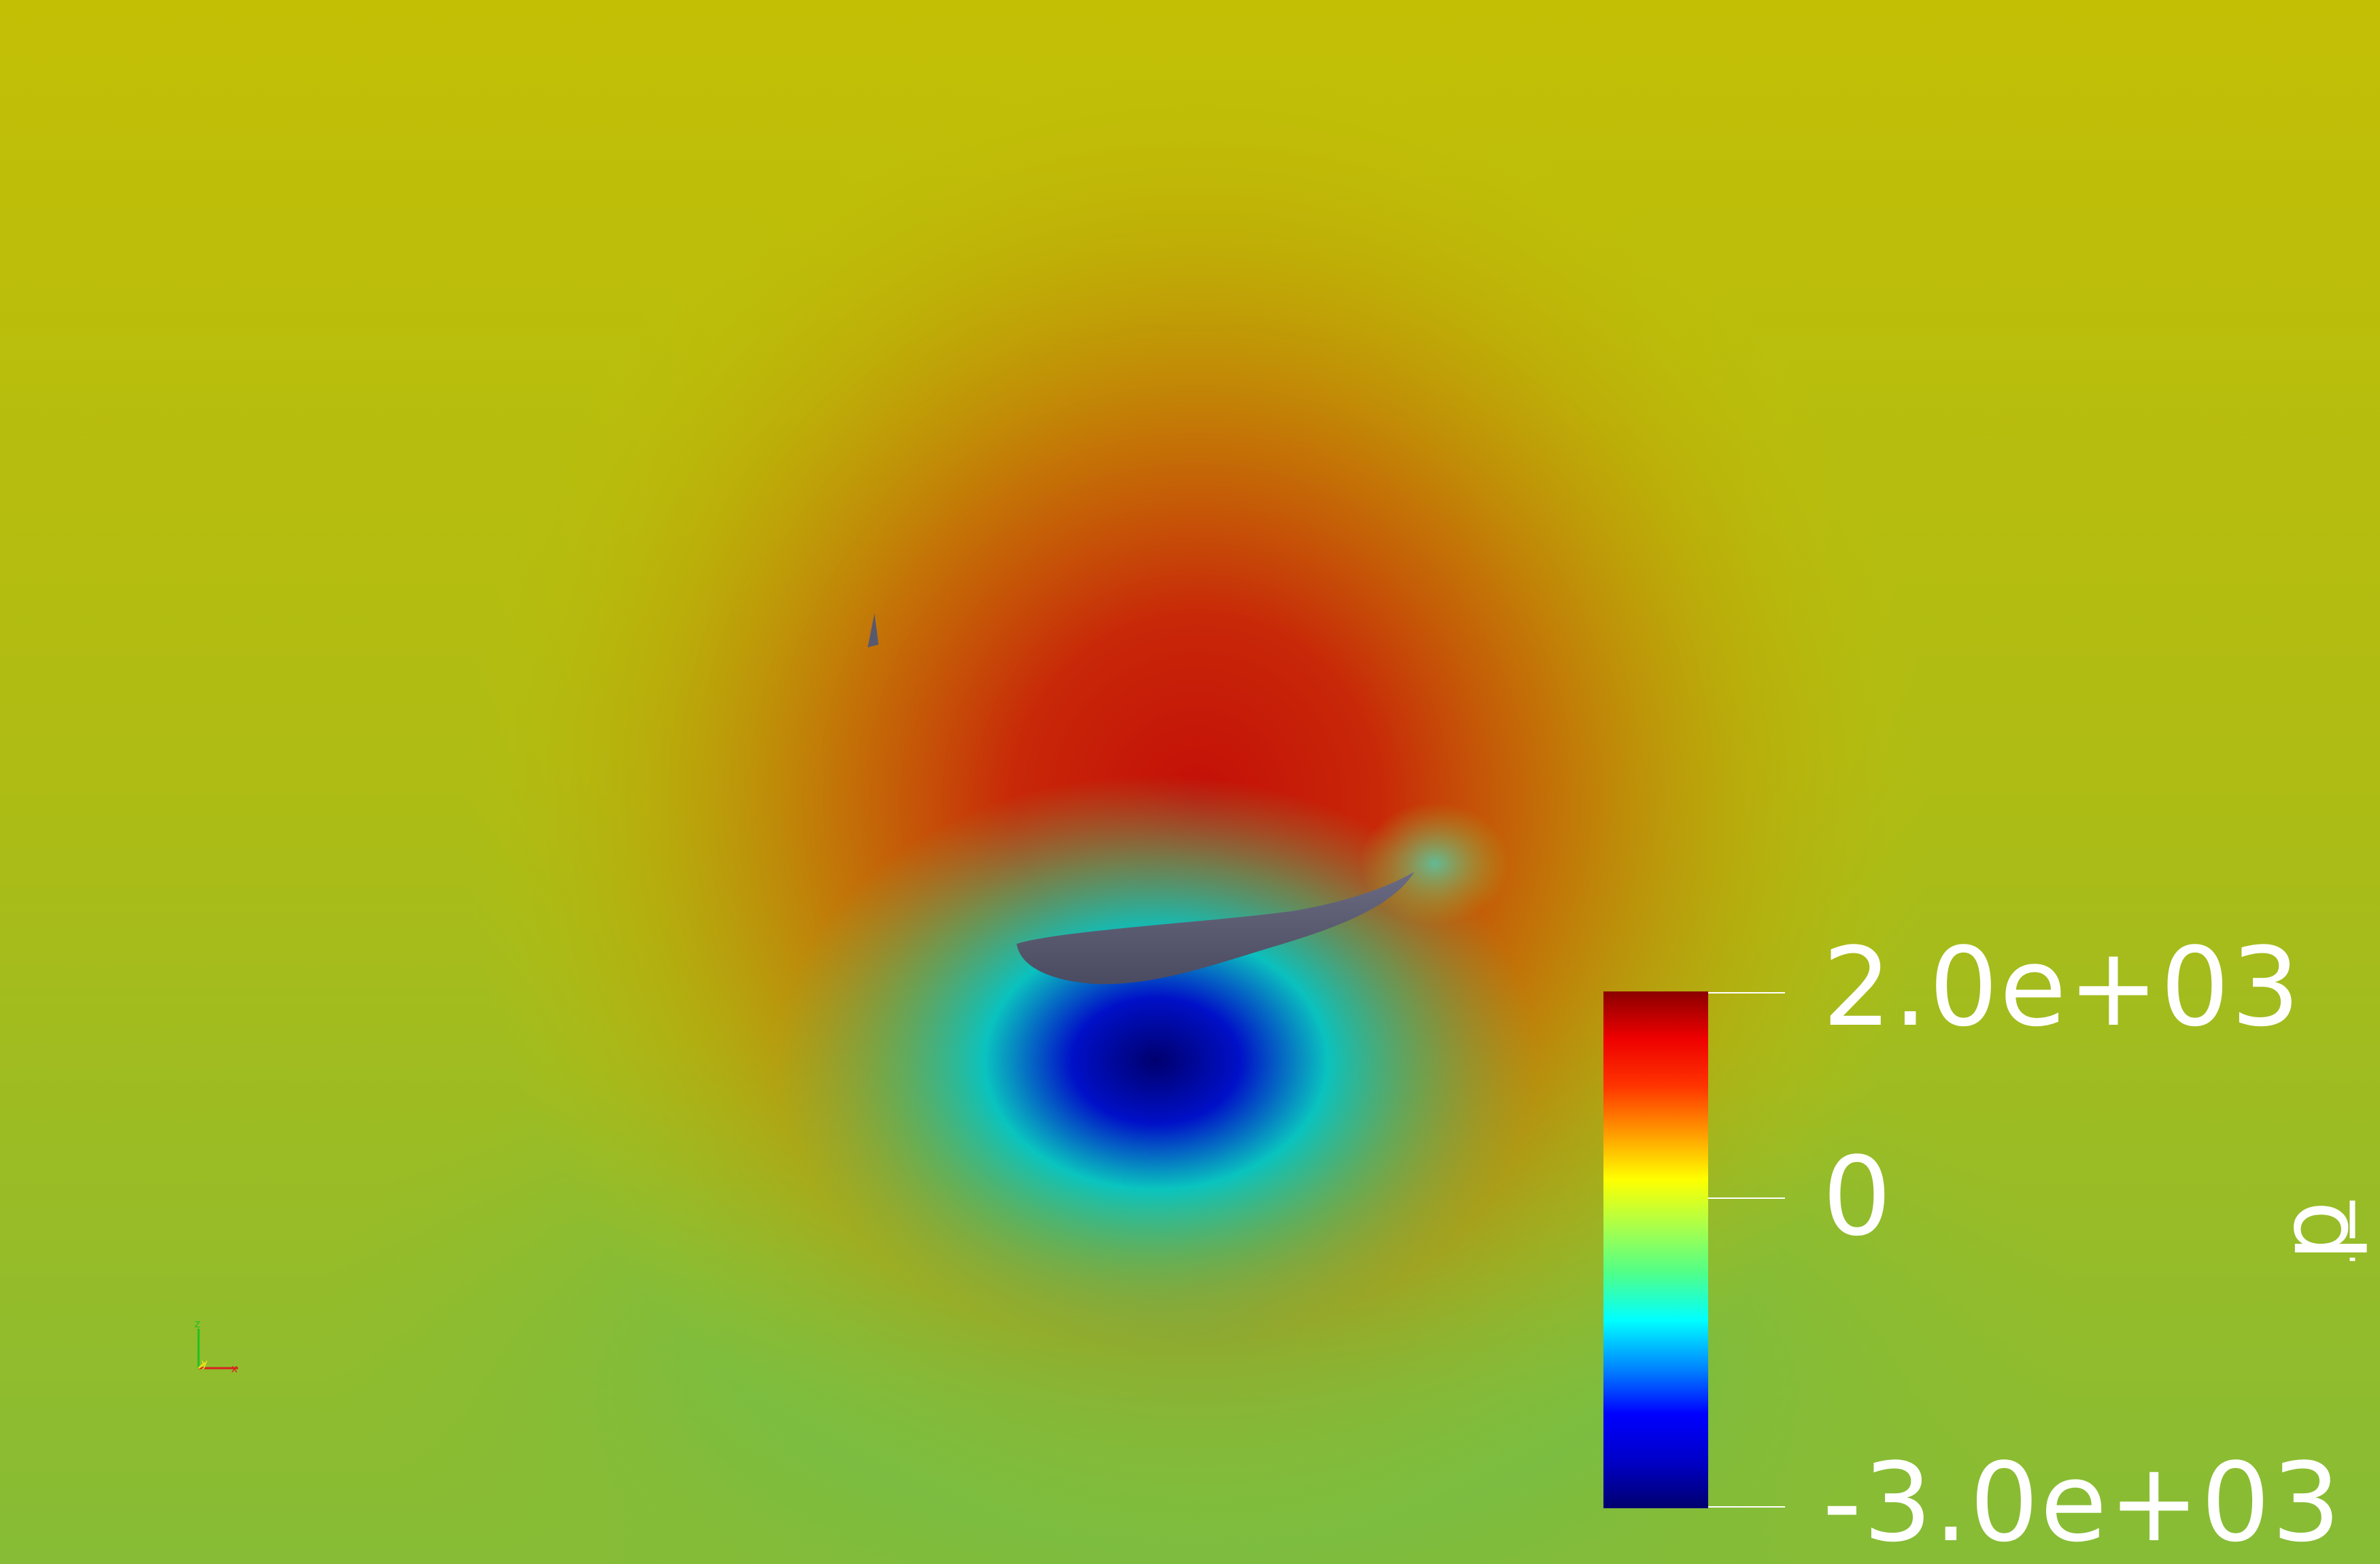  I want to click on colorbar-max-label: 2.0e+03, so click(2062, 987).